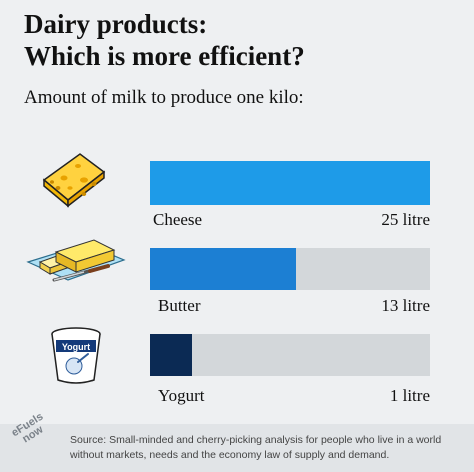 This screenshot has width=474, height=472. I want to click on title-line-2: Which is more efficient?, so click(164, 56).